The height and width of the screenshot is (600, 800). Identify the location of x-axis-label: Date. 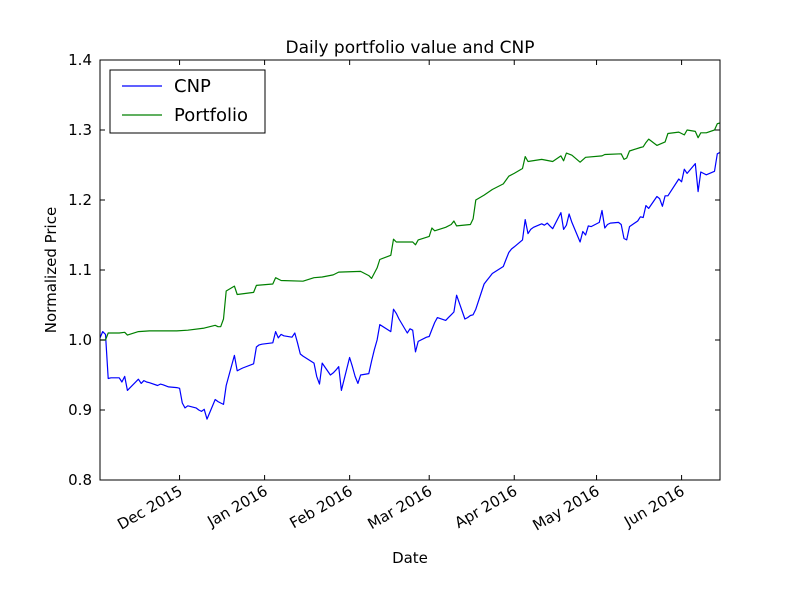
(410, 558).